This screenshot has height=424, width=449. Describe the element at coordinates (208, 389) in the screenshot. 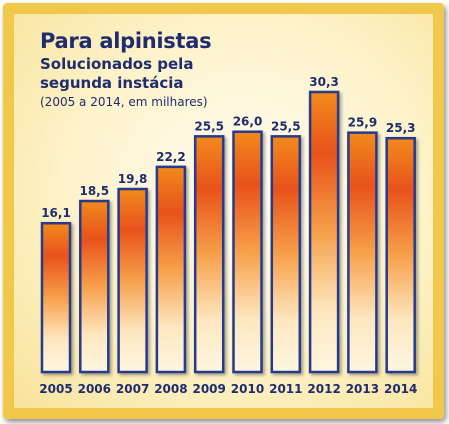

I see `category-label-2009: 2009` at that location.